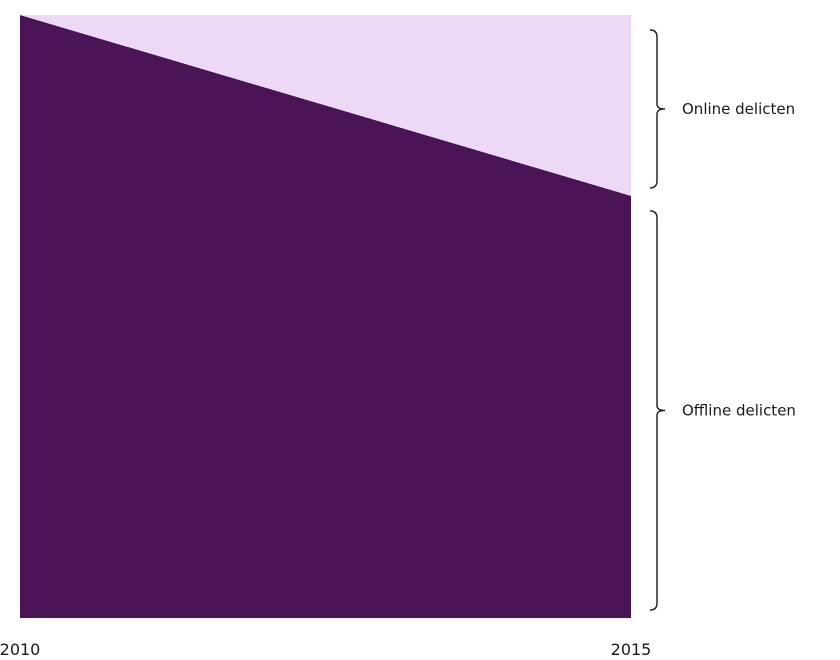 Image resolution: width=840 pixels, height=660 pixels. What do you see at coordinates (325, 649) in the screenshot?
I see `x-axis: 2010 2015` at bounding box center [325, 649].